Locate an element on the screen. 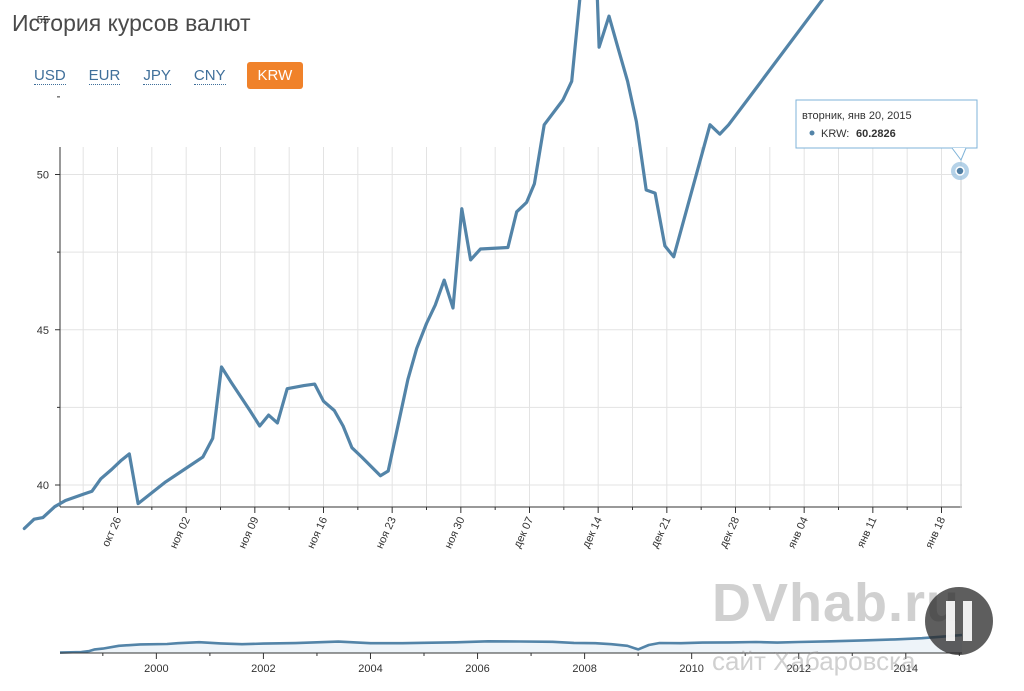  tab-krw: KRW is located at coordinates (275, 75).